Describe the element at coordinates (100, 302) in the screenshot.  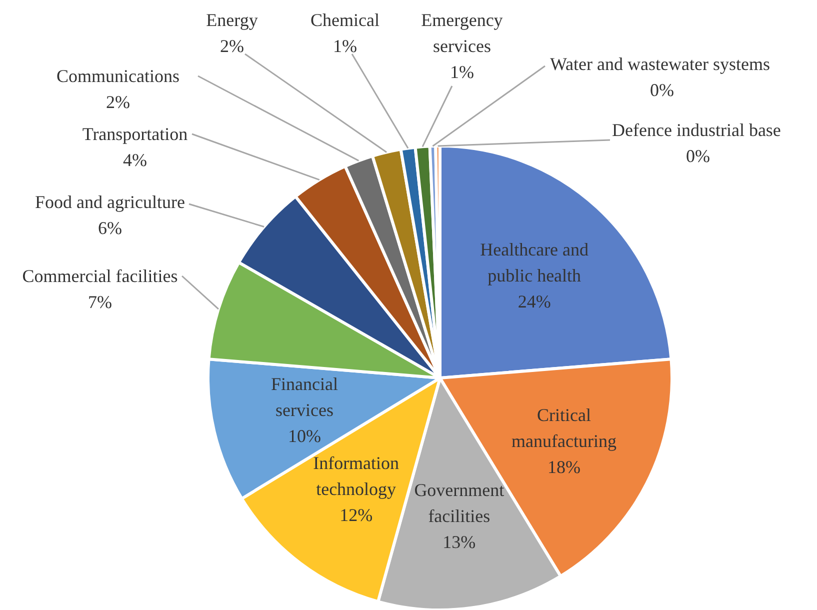
I see `data-label: 7%` at that location.